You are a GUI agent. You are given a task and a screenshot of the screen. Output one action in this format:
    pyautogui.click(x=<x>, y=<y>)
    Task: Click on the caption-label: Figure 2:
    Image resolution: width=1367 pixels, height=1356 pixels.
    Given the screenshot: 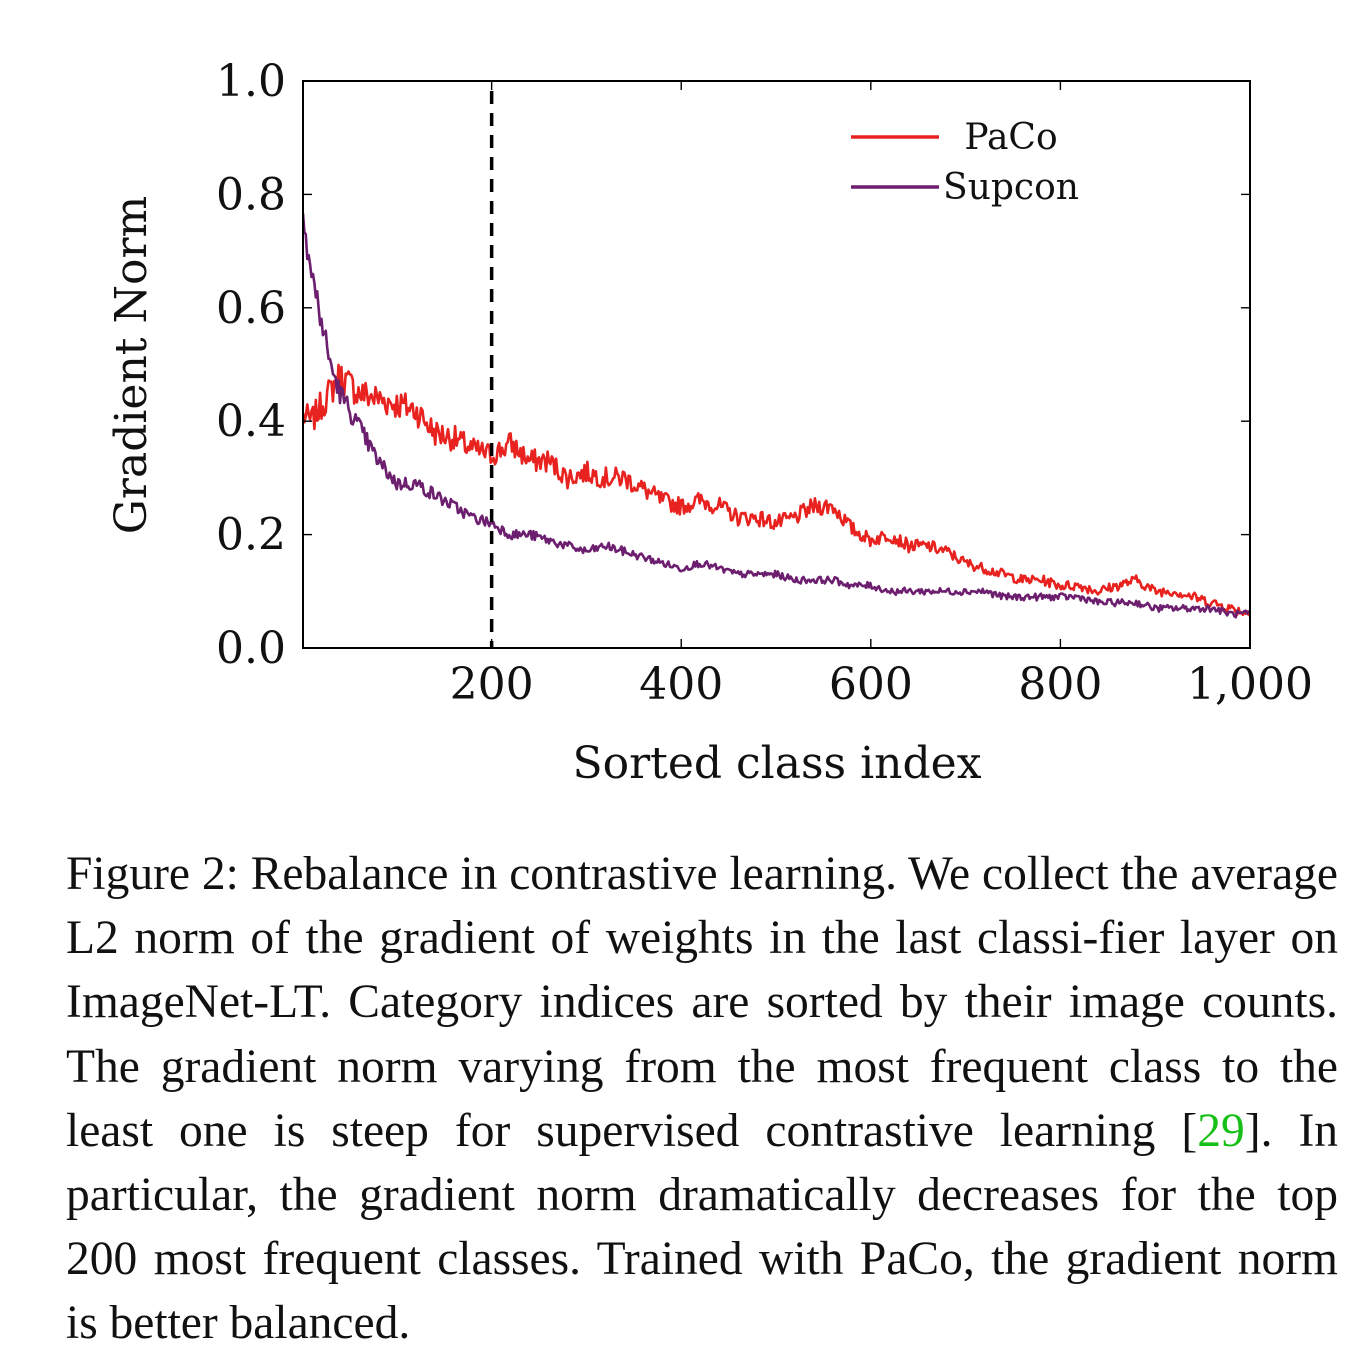 What is the action you would take?
    pyautogui.click(x=152, y=874)
    